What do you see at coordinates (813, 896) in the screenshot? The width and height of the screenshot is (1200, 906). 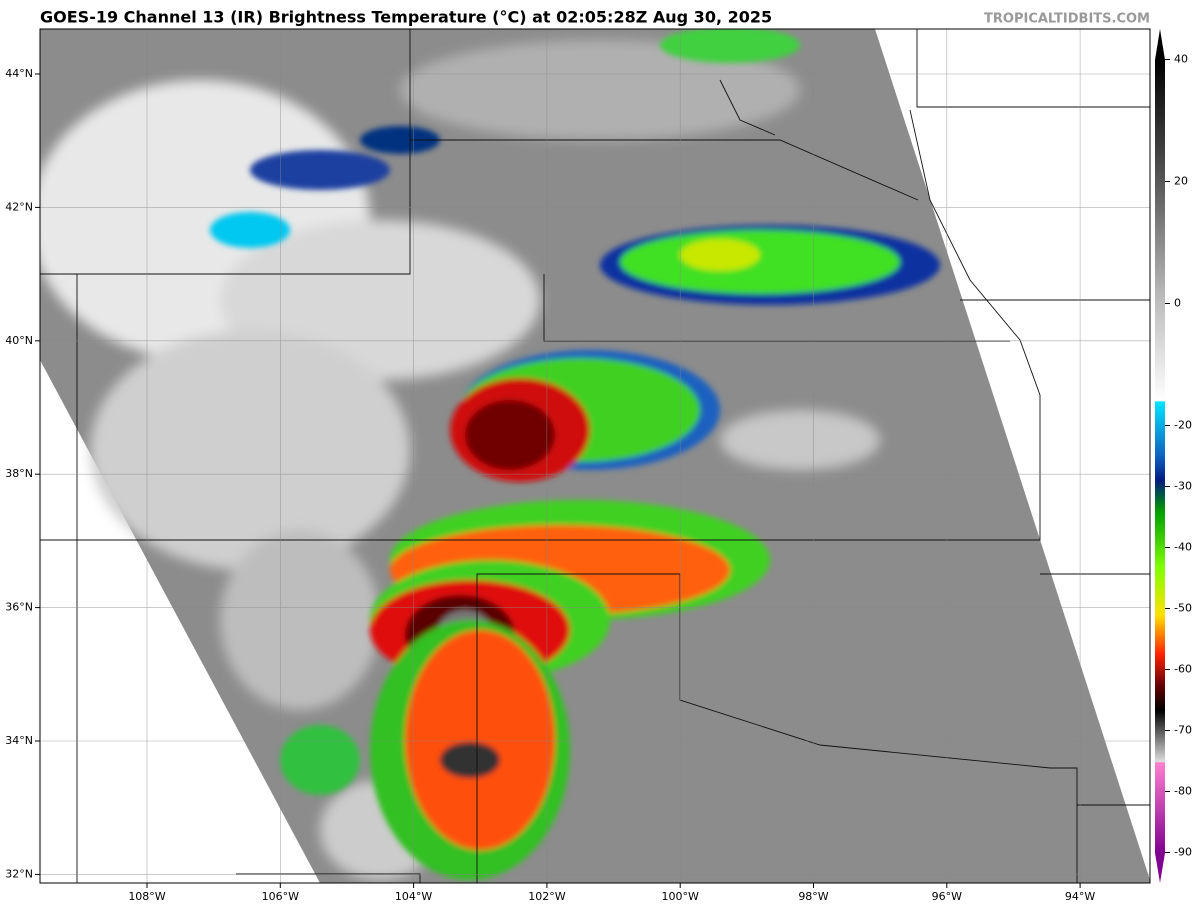 I see `lon-label: 98°W` at bounding box center [813, 896].